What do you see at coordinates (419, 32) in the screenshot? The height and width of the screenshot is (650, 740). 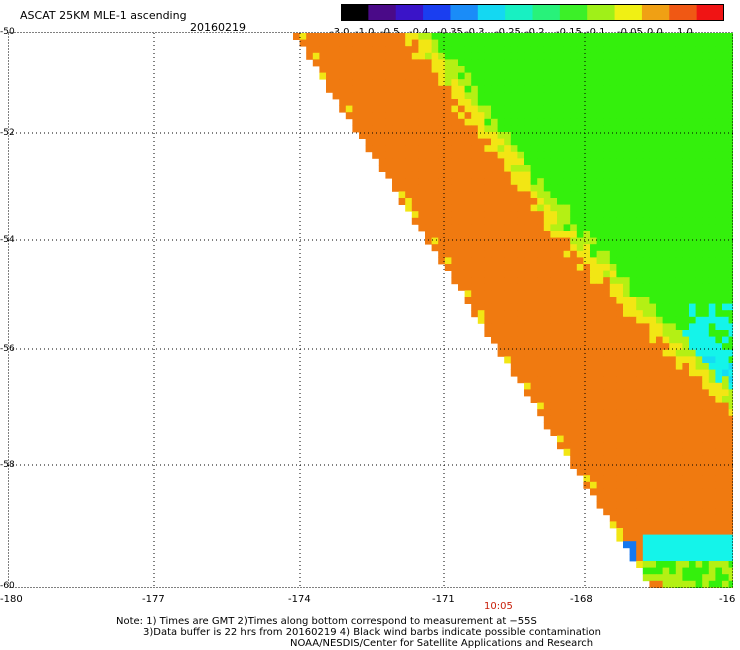 I see `colorbar-tick-label: -0.4` at bounding box center [419, 32].